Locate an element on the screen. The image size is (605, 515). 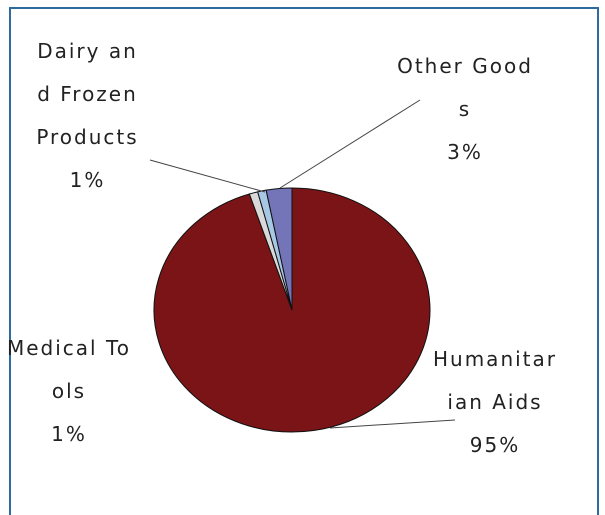
category-label: Medical Tools is located at coordinates (69, 369).